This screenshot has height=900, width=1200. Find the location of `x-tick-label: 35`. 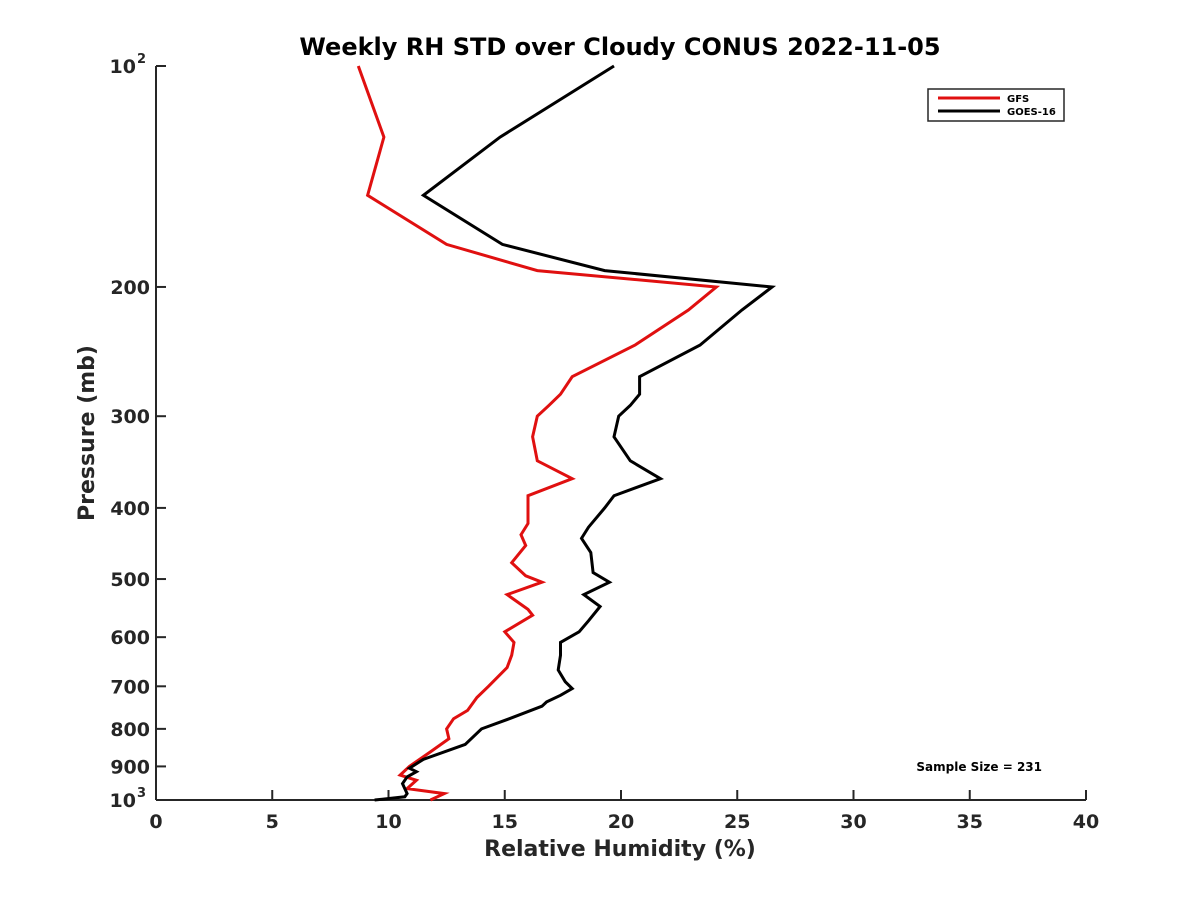

x-tick-label: 35 is located at coordinates (970, 822).